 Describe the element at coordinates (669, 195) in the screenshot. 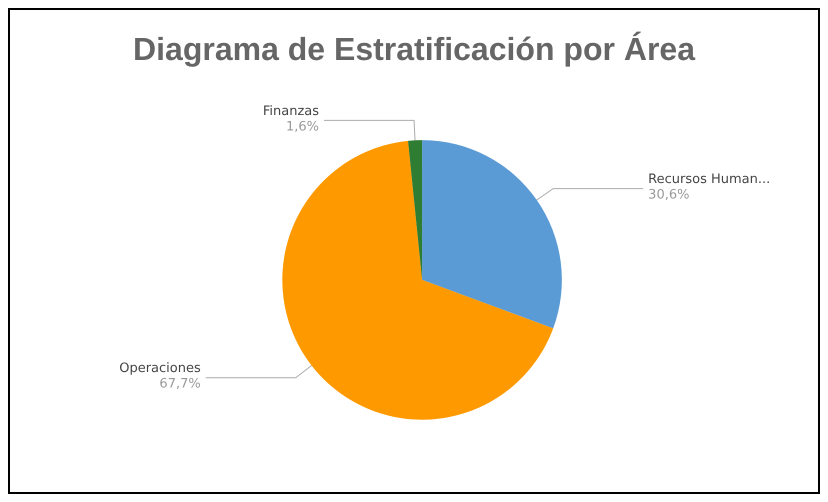

I see `data-label: 30,6%` at that location.